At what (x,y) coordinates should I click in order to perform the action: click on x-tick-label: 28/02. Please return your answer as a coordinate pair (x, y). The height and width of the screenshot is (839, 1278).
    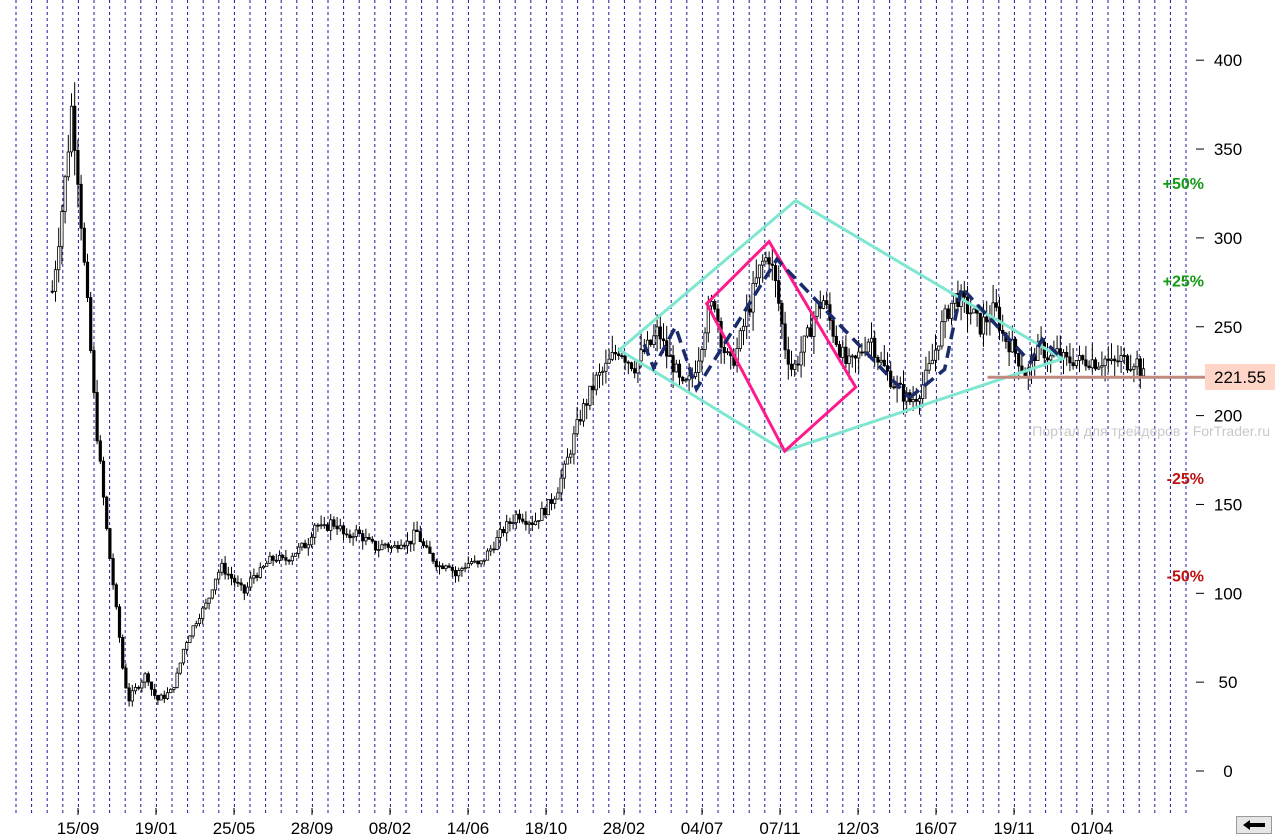
    Looking at the image, I should click on (624, 828).